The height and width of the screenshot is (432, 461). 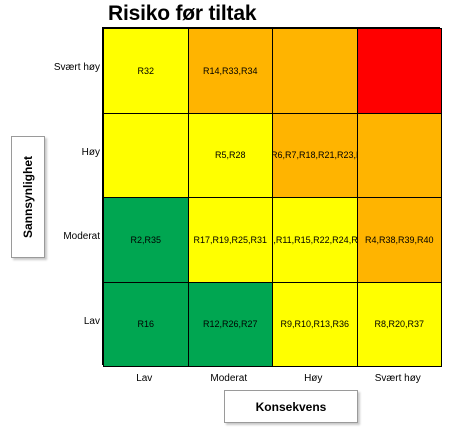 I want to click on matrix-cell: R16, so click(x=146, y=324).